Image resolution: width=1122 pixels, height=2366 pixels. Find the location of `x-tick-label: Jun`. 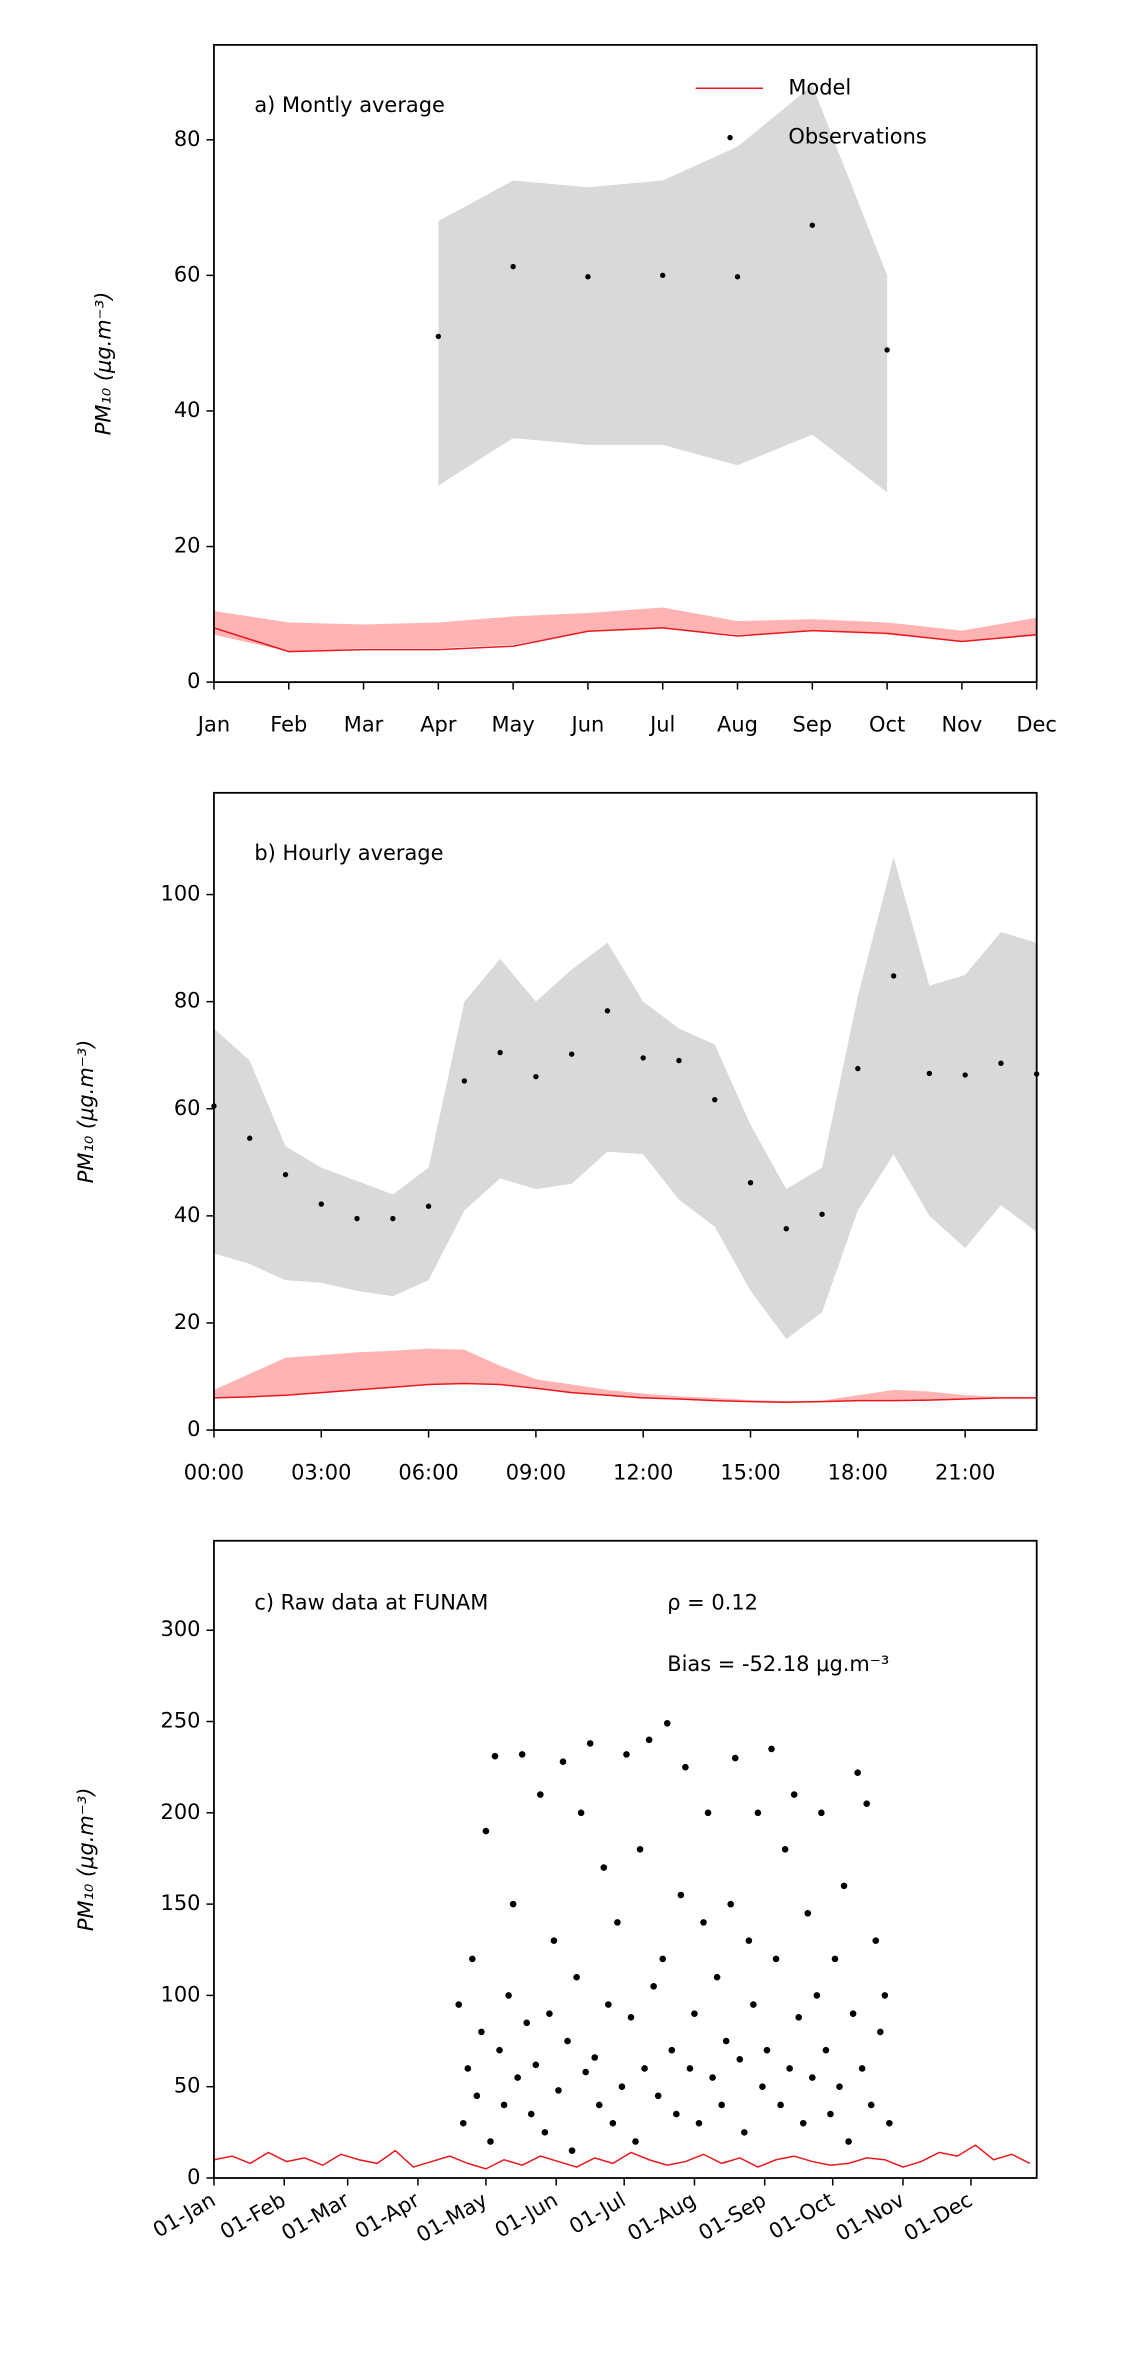

x-tick-label: Jun is located at coordinates (587, 725).